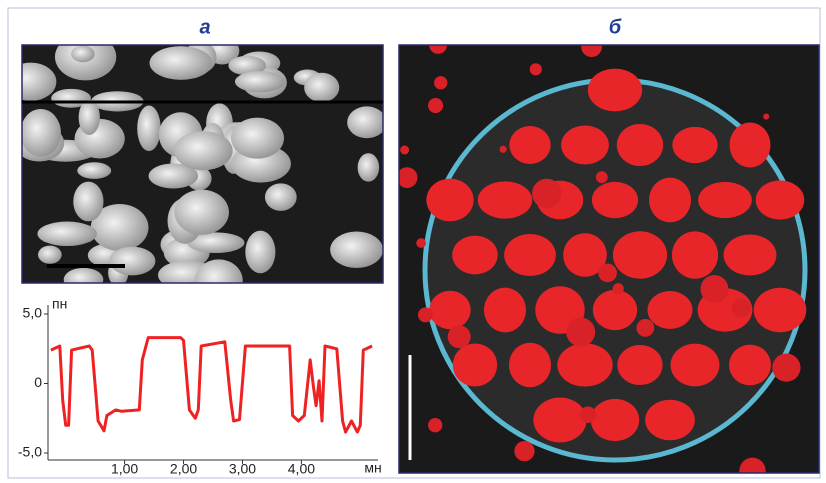  I want to click on profile-line, so click(211, 385).